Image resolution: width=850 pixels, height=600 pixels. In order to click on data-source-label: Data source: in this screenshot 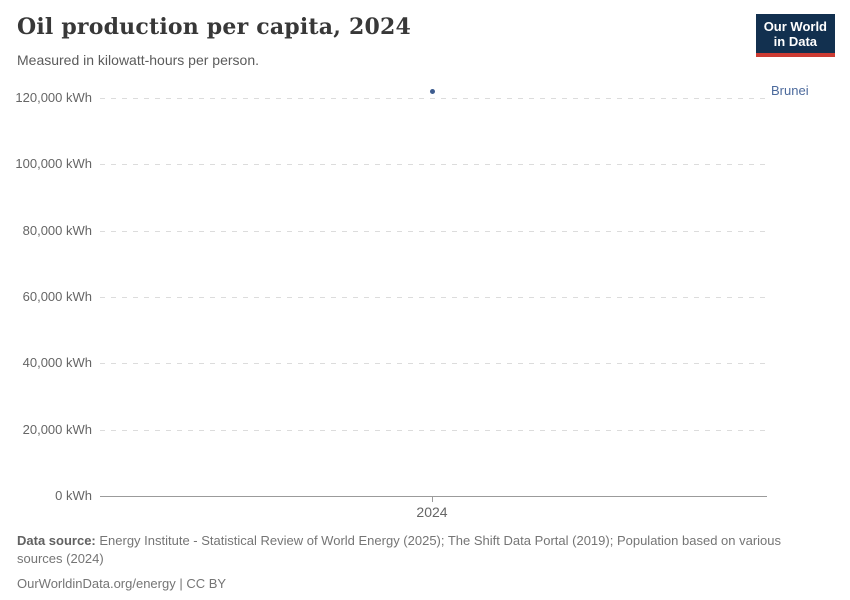, I will do `click(56, 540)`.